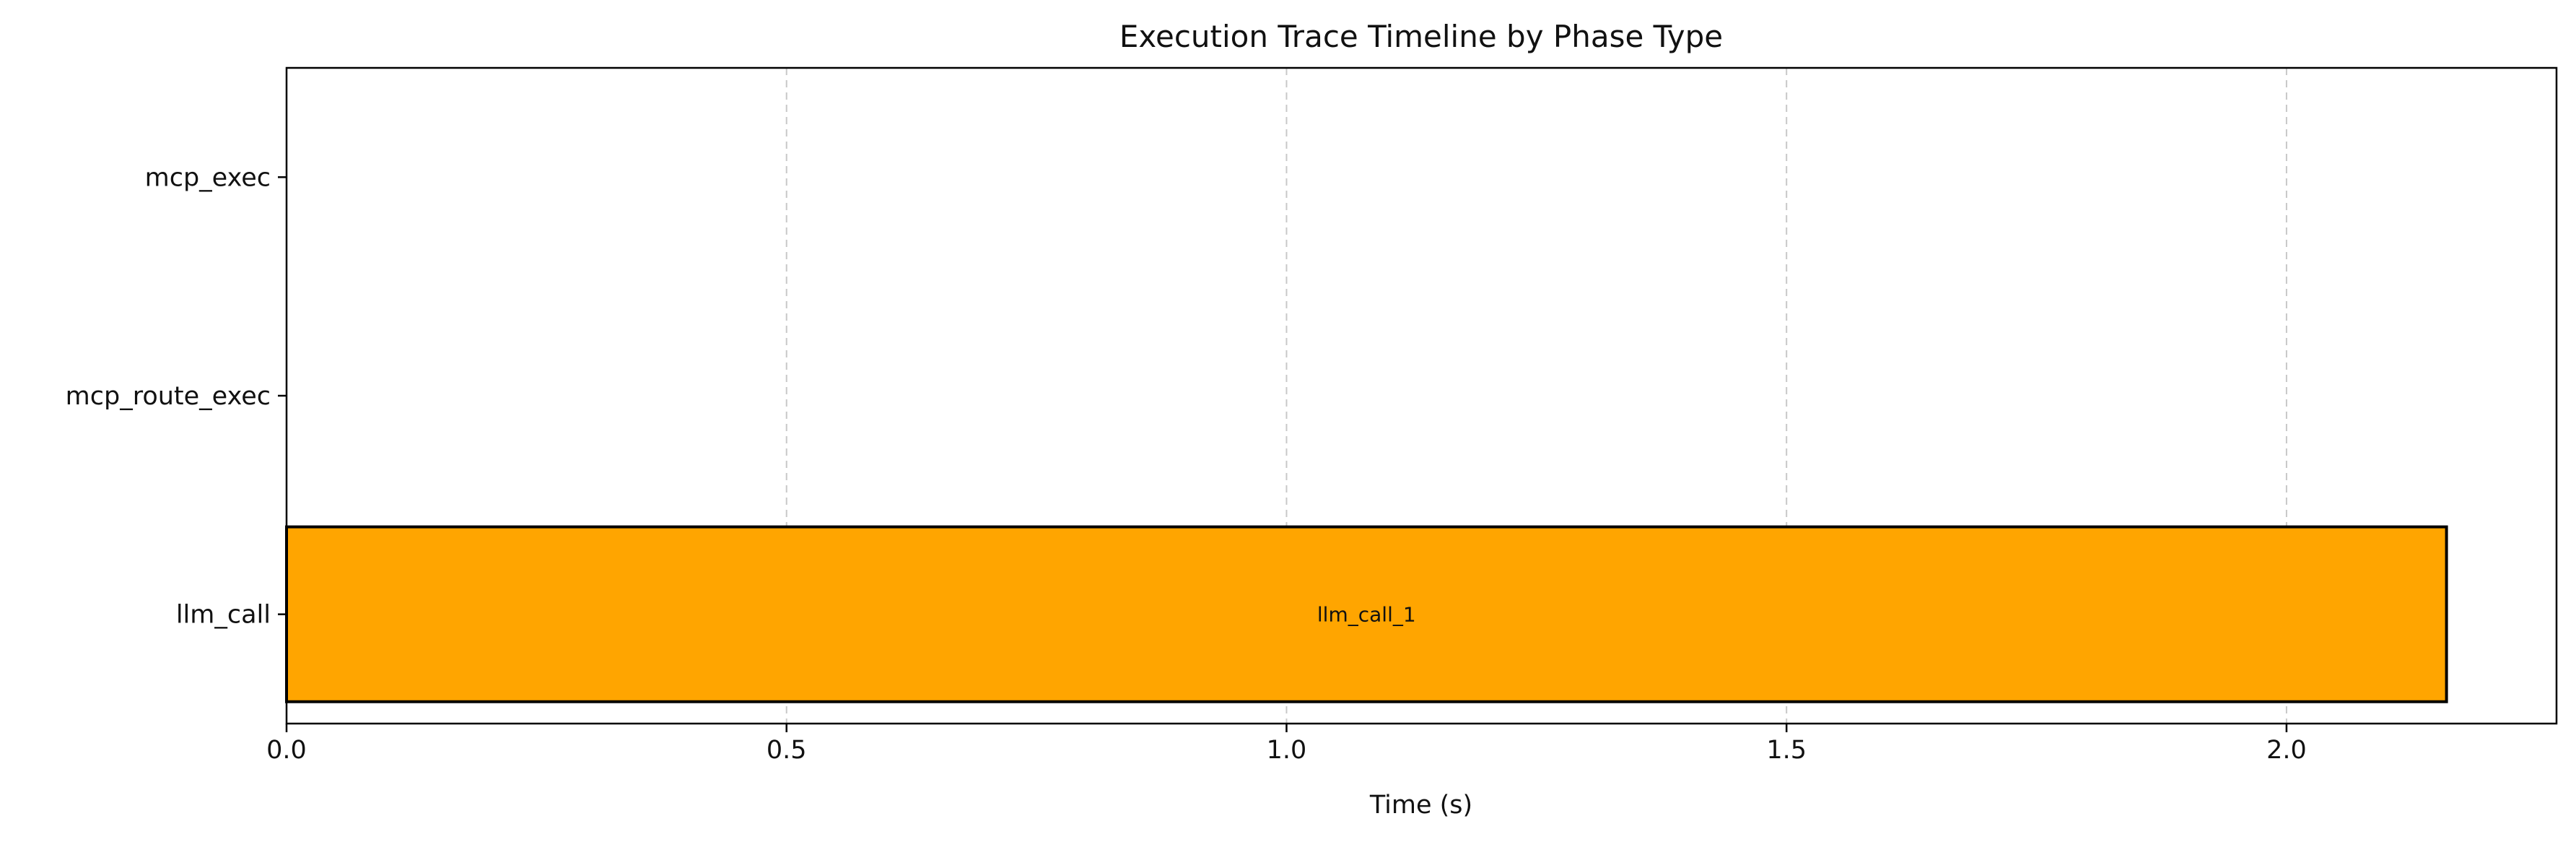  What do you see at coordinates (1786, 750) in the screenshot?
I see `x-tick-label-3: 1.5` at bounding box center [1786, 750].